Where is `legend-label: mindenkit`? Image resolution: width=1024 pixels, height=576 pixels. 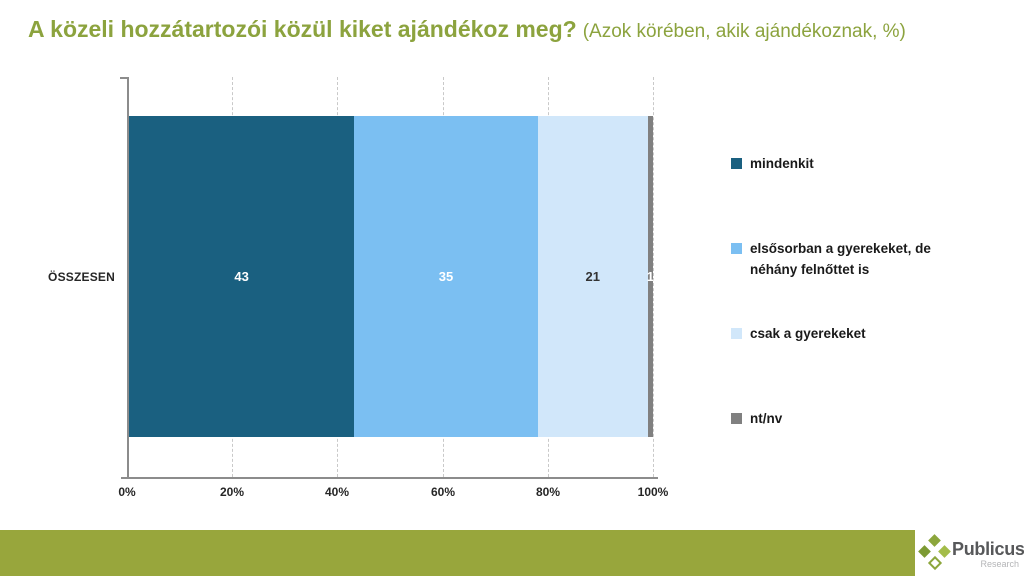
legend-label: mindenkit is located at coordinates (782, 163).